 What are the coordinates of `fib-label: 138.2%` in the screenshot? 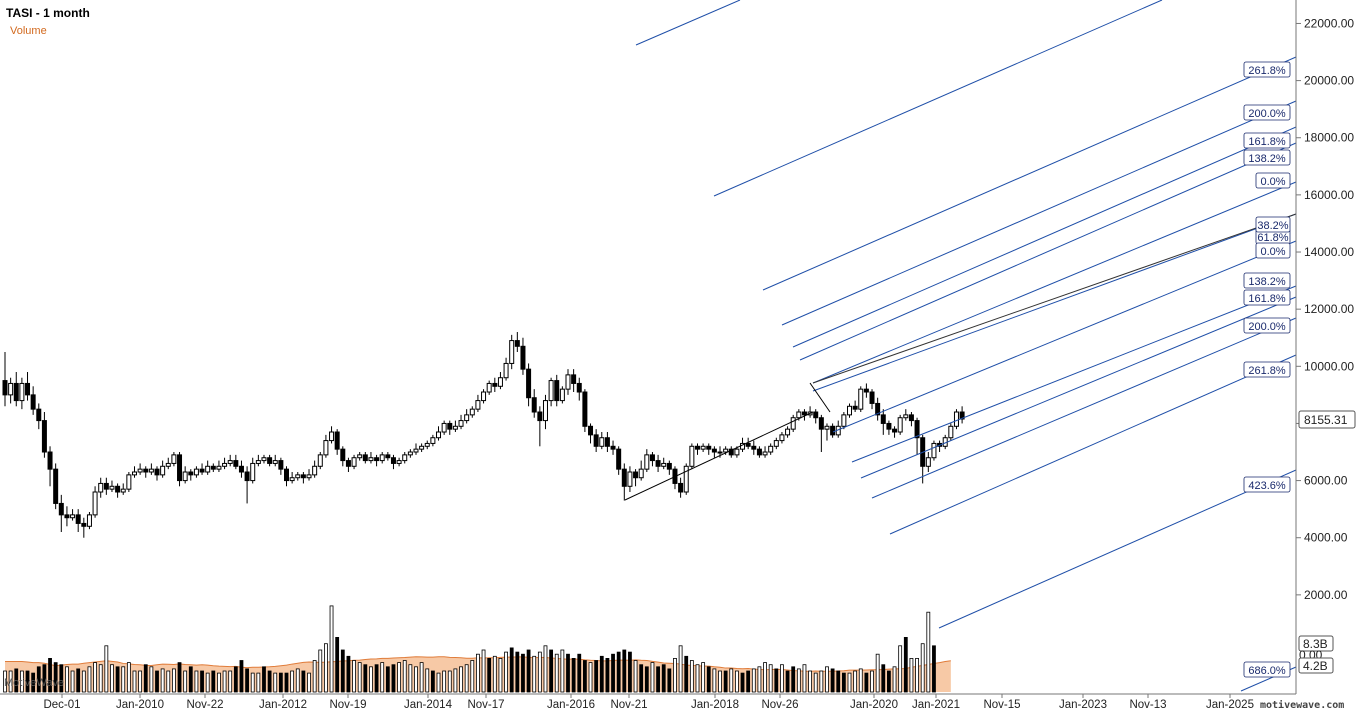 It's located at (1267, 159).